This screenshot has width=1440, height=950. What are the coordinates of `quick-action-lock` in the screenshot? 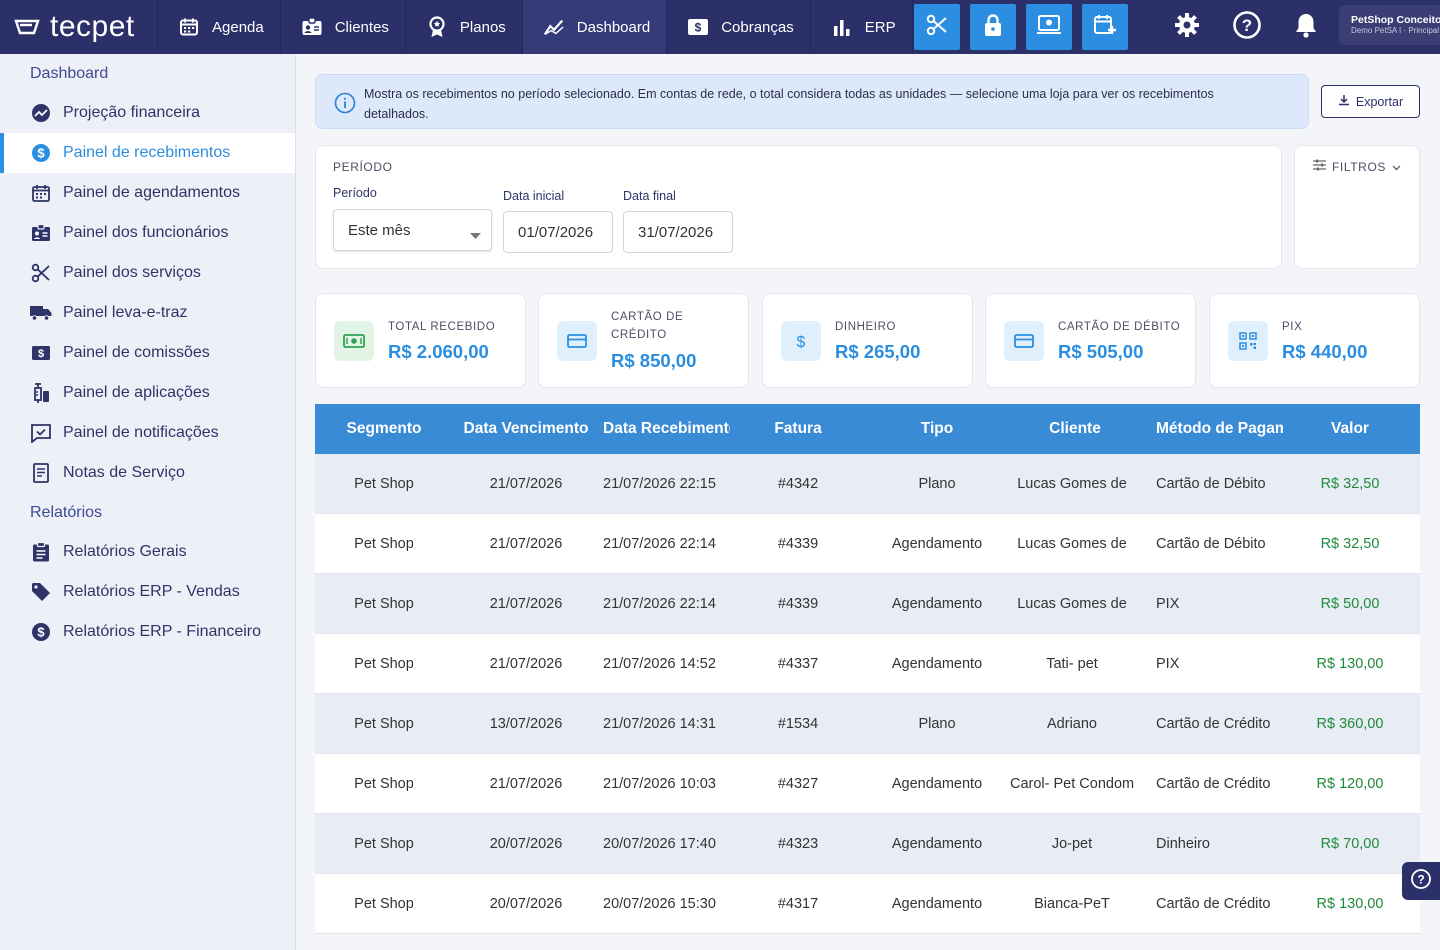 It's located at (993, 27).